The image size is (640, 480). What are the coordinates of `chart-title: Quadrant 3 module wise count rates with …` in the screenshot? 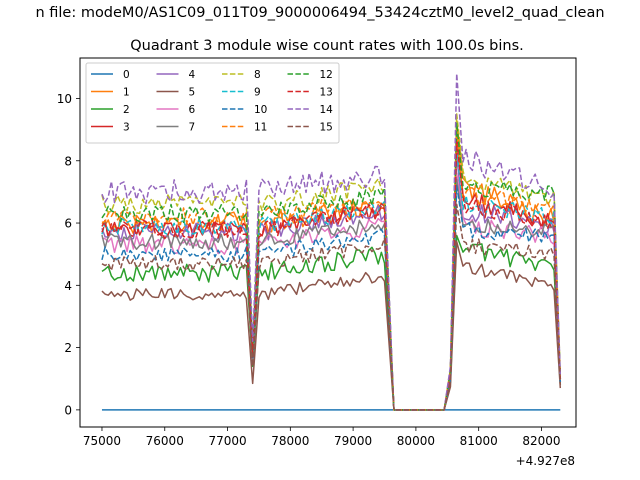 It's located at (327, 46).